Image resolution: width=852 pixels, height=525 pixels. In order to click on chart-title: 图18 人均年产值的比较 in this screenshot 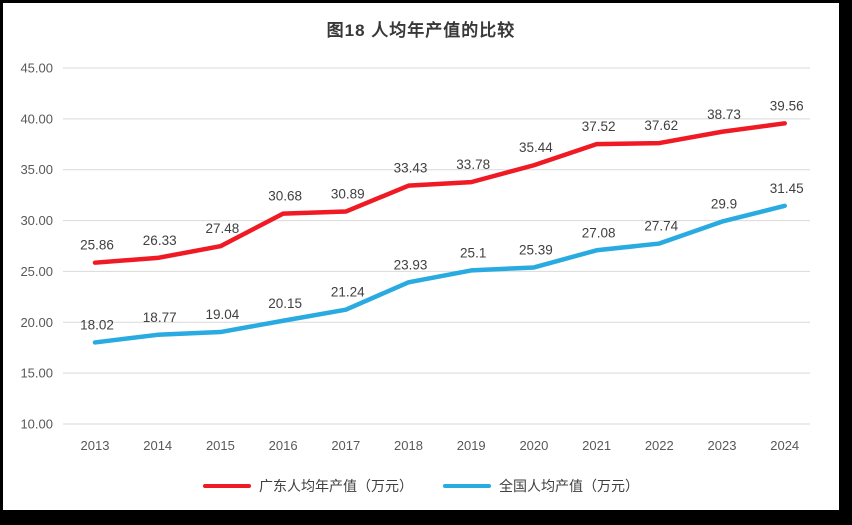, I will do `click(421, 30)`.